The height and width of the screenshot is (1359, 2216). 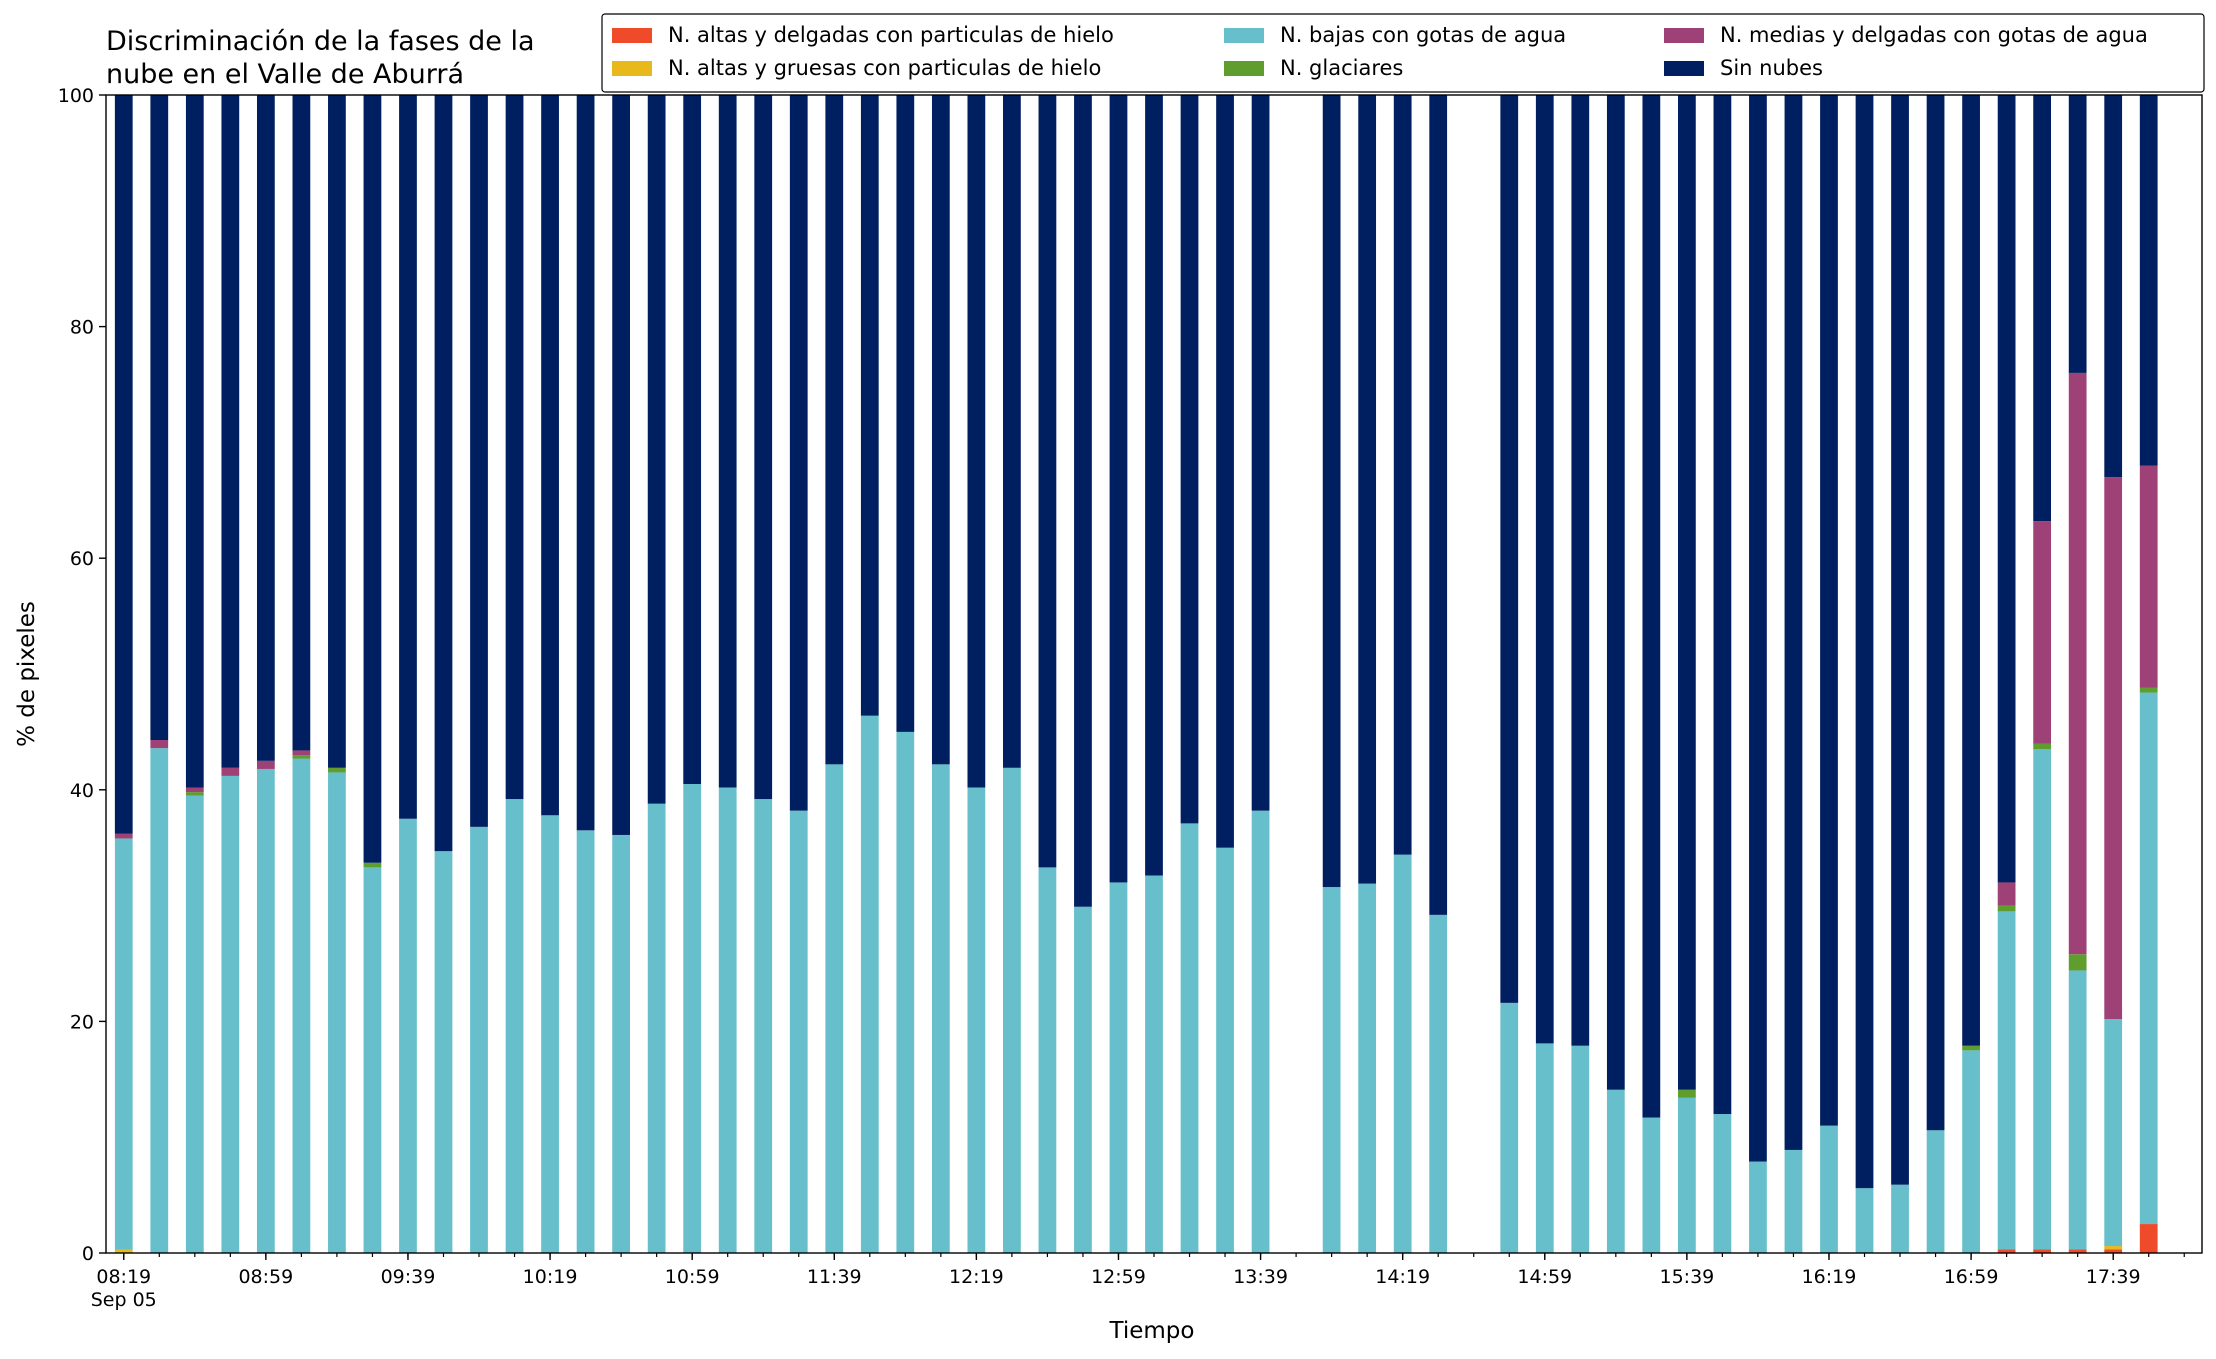 I want to click on x-axis-label: Tiempo, so click(x=1152, y=1331).